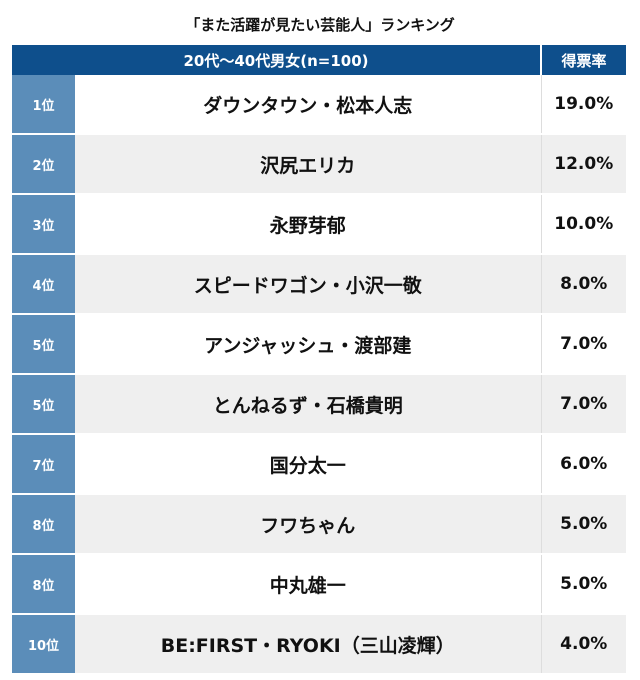 This screenshot has width=640, height=680. What do you see at coordinates (308, 284) in the screenshot?
I see `name-cell: スピードワゴン・小沢一敬` at bounding box center [308, 284].